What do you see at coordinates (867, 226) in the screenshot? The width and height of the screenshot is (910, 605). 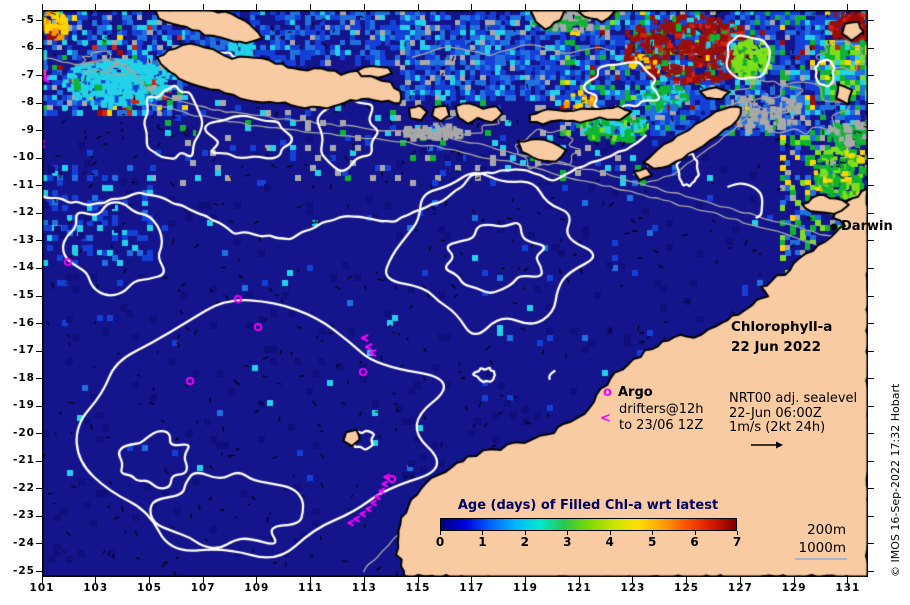 I see `city-label-darwin: Darwin` at bounding box center [867, 226].